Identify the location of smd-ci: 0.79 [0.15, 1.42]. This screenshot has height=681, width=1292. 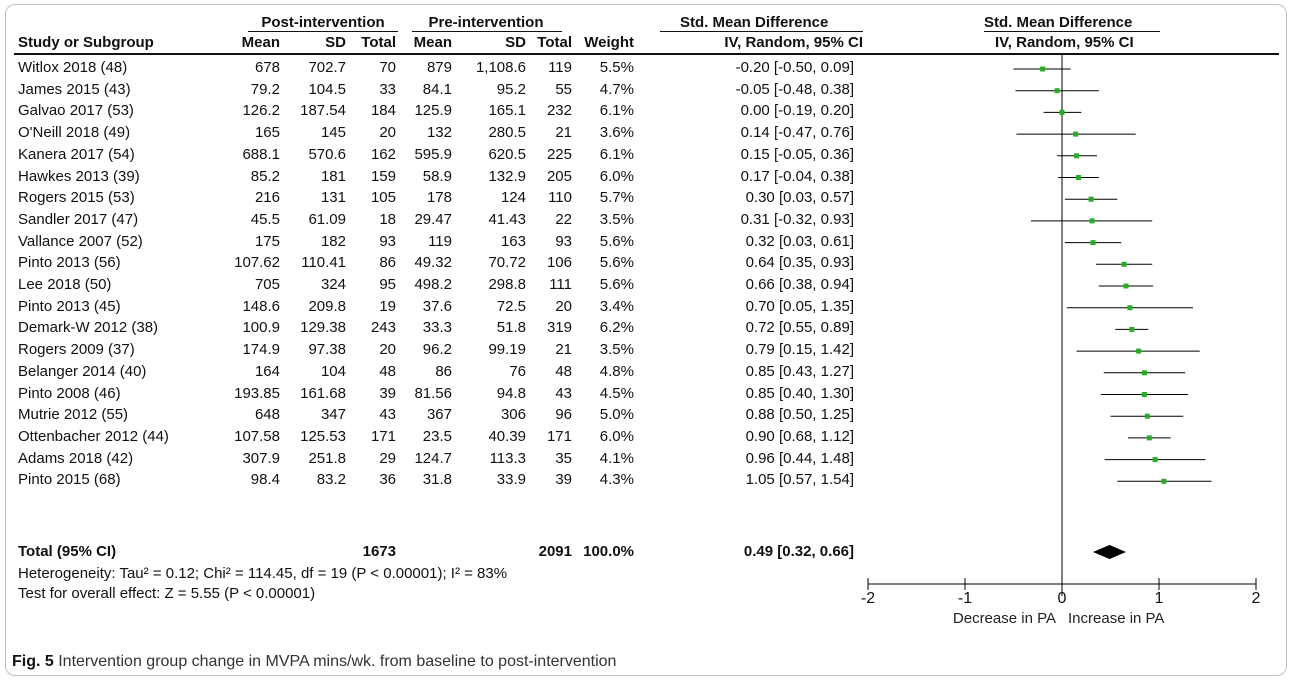
(799, 350).